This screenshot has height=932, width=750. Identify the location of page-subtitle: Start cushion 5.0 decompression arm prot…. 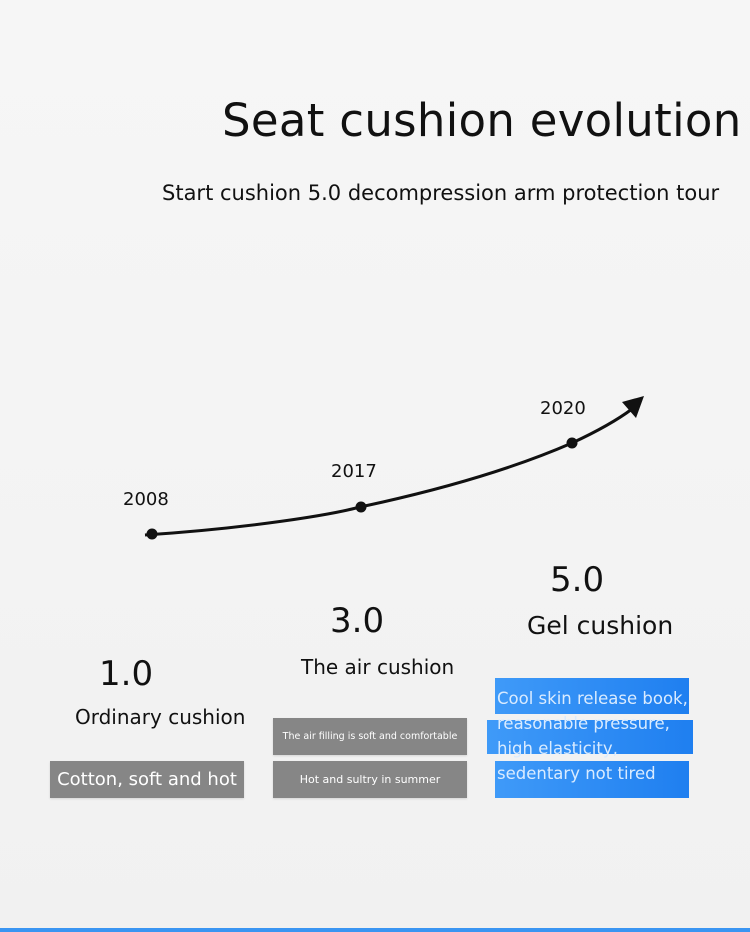
(441, 193).